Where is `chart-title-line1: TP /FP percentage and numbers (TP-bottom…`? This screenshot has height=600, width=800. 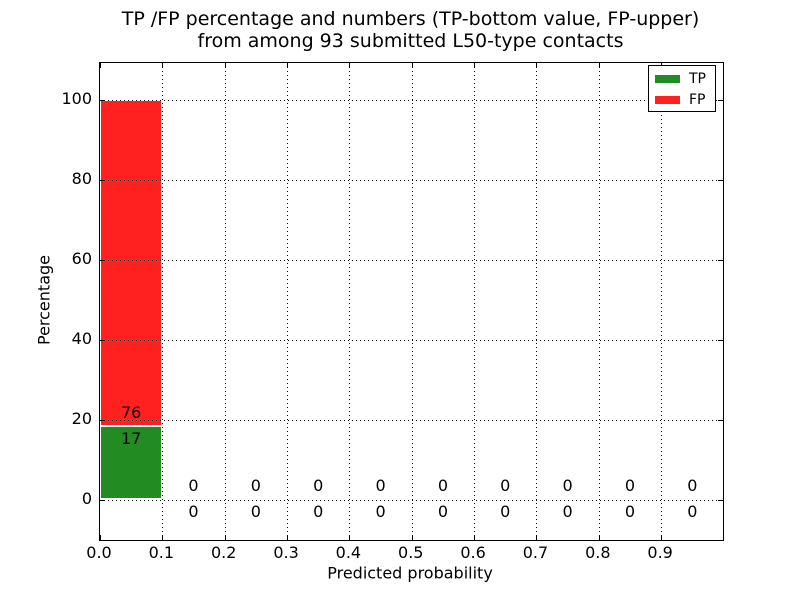
chart-title-line1: TP /FP percentage and numbers (TP-bottom… is located at coordinates (410, 19).